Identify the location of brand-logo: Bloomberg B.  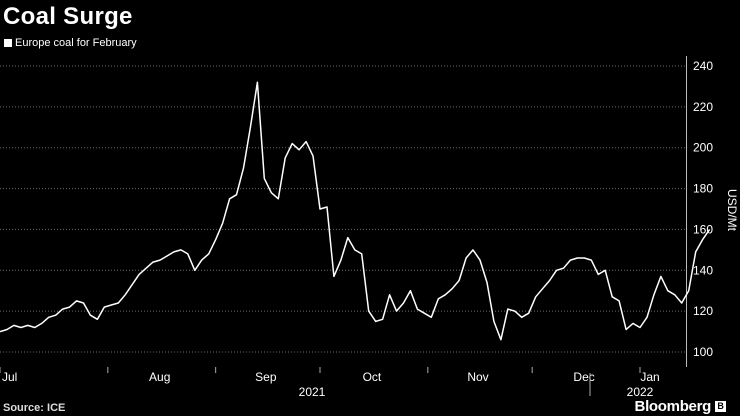
(680, 406).